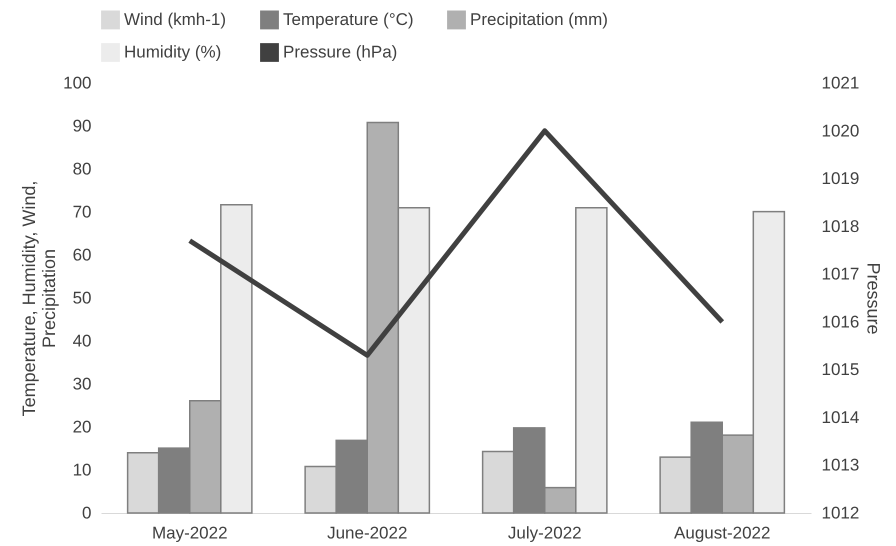 The image size is (896, 546). Describe the element at coordinates (841, 178) in the screenshot. I see `y2-tick-label: 1019` at that location.